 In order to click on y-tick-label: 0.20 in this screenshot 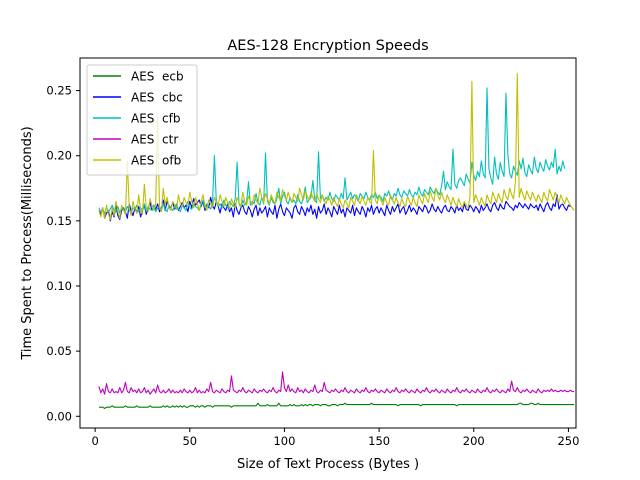, I will do `click(59, 156)`.